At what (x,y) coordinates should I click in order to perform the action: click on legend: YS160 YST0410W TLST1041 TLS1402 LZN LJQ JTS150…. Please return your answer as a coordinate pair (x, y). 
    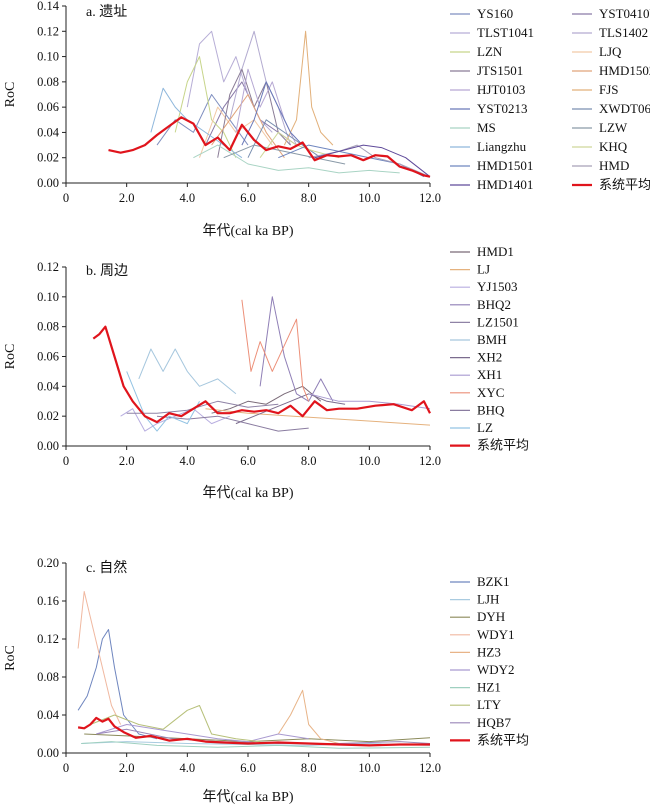
    Looking at the image, I should click on (550, 99).